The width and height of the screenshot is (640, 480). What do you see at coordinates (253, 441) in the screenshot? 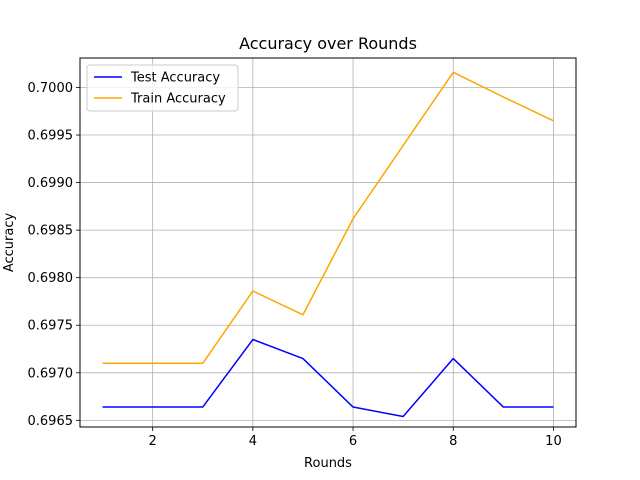
I see `x-tick-label: 4` at bounding box center [253, 441].